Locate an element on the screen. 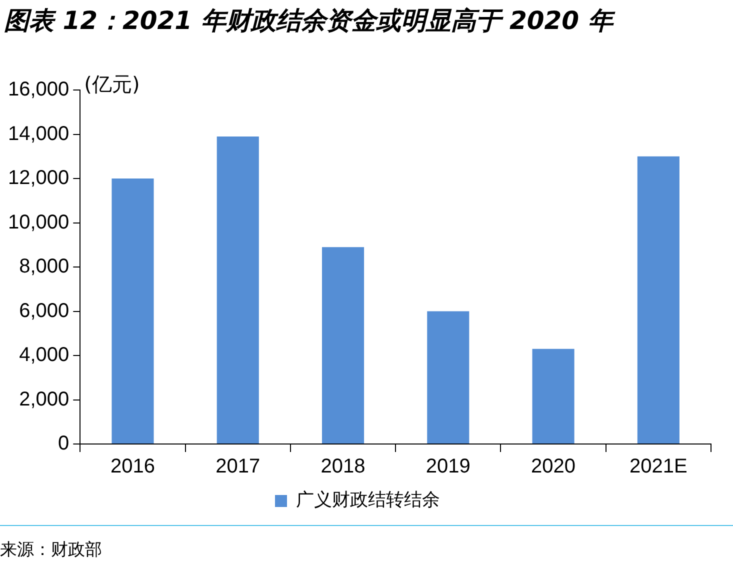 The height and width of the screenshot is (567, 733). y-tick-label: 6,000 is located at coordinates (44, 311).